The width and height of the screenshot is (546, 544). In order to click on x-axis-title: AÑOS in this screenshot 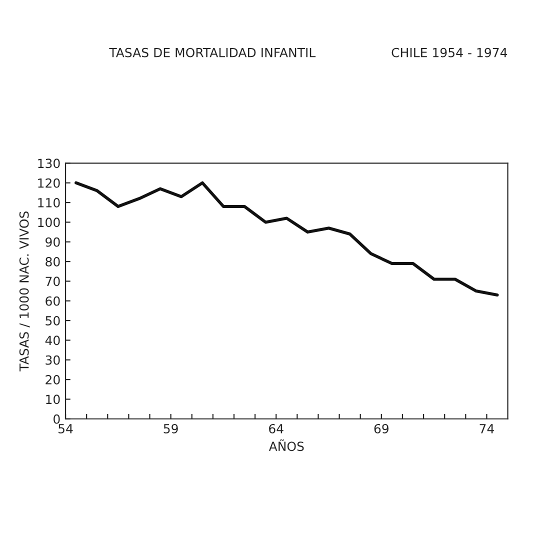, I will do `click(286, 445)`.